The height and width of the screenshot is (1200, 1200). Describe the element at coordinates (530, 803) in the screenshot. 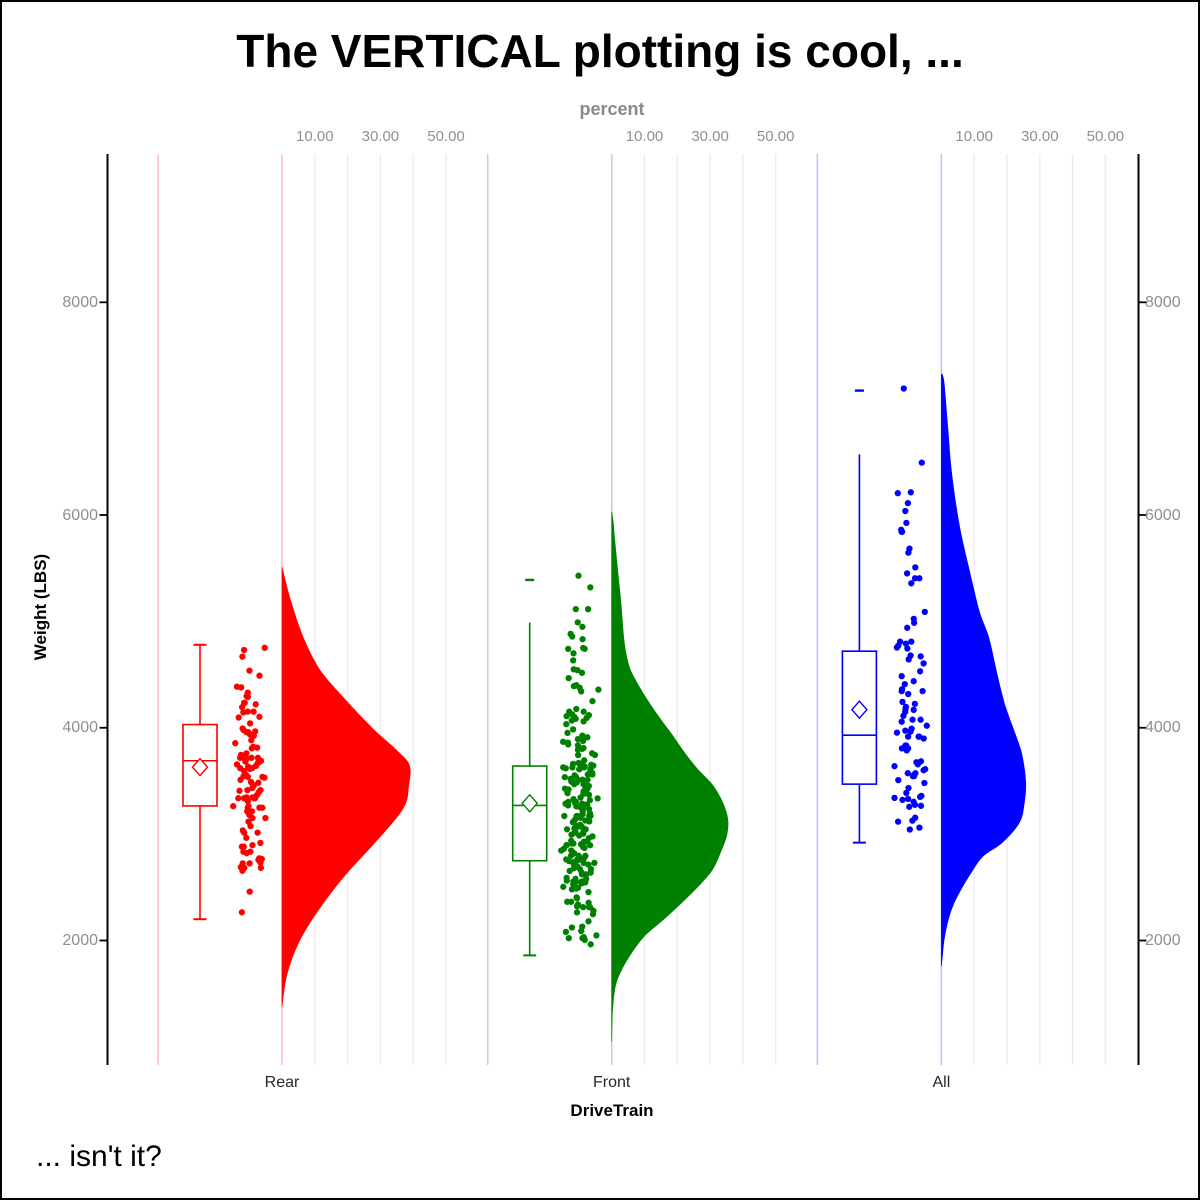

I see `mean-diamond-front` at that location.